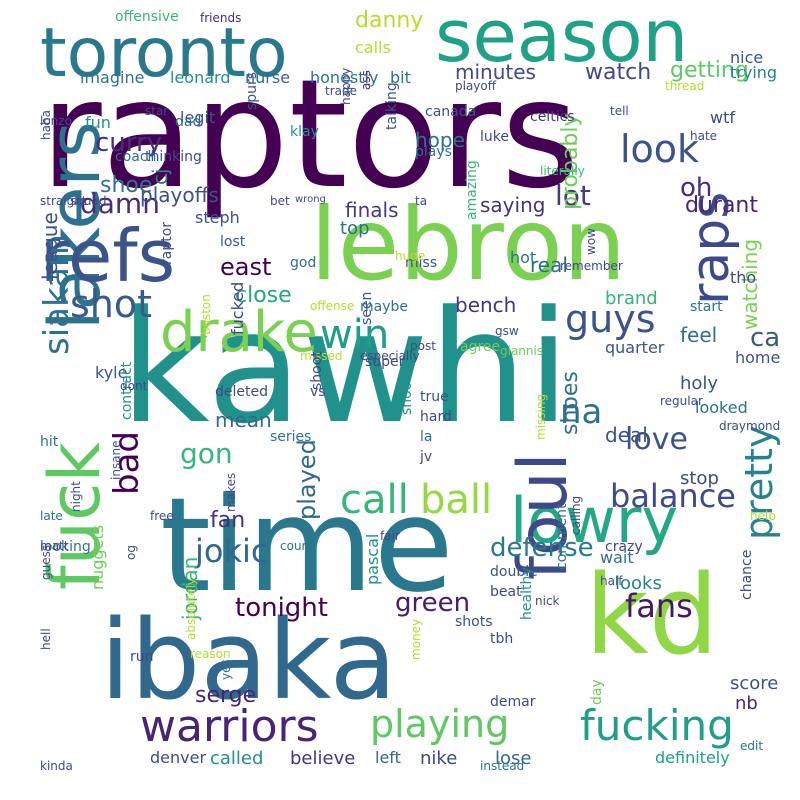 This screenshot has height=800, width=800. What do you see at coordinates (200, 77) in the screenshot?
I see `word-leonard: leonard` at bounding box center [200, 77].